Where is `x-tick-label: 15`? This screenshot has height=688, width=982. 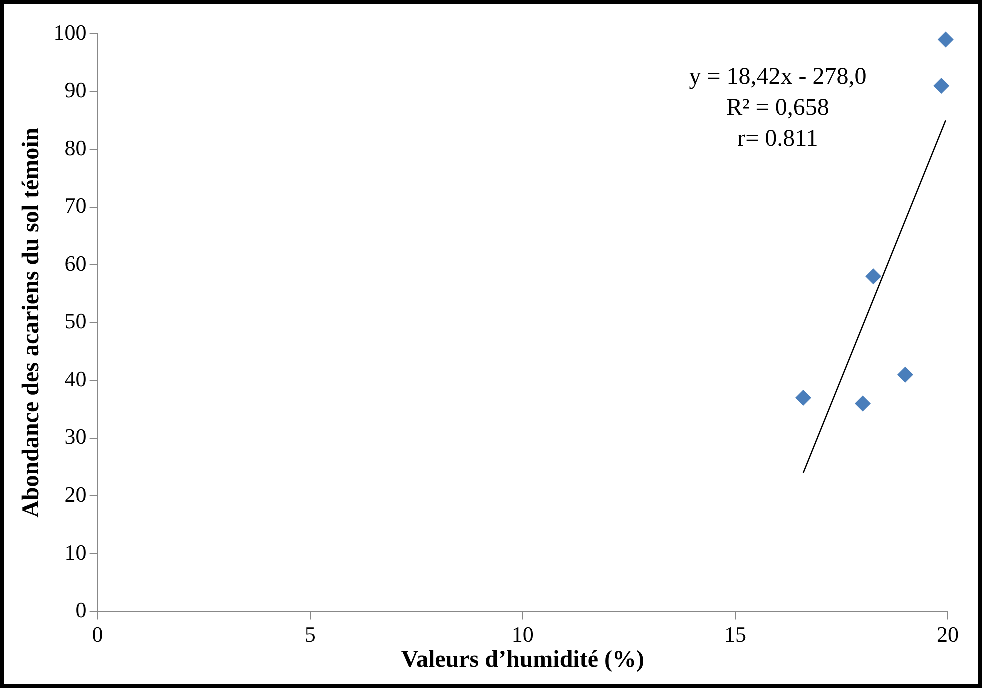
x-tick-label: 15 is located at coordinates (735, 634).